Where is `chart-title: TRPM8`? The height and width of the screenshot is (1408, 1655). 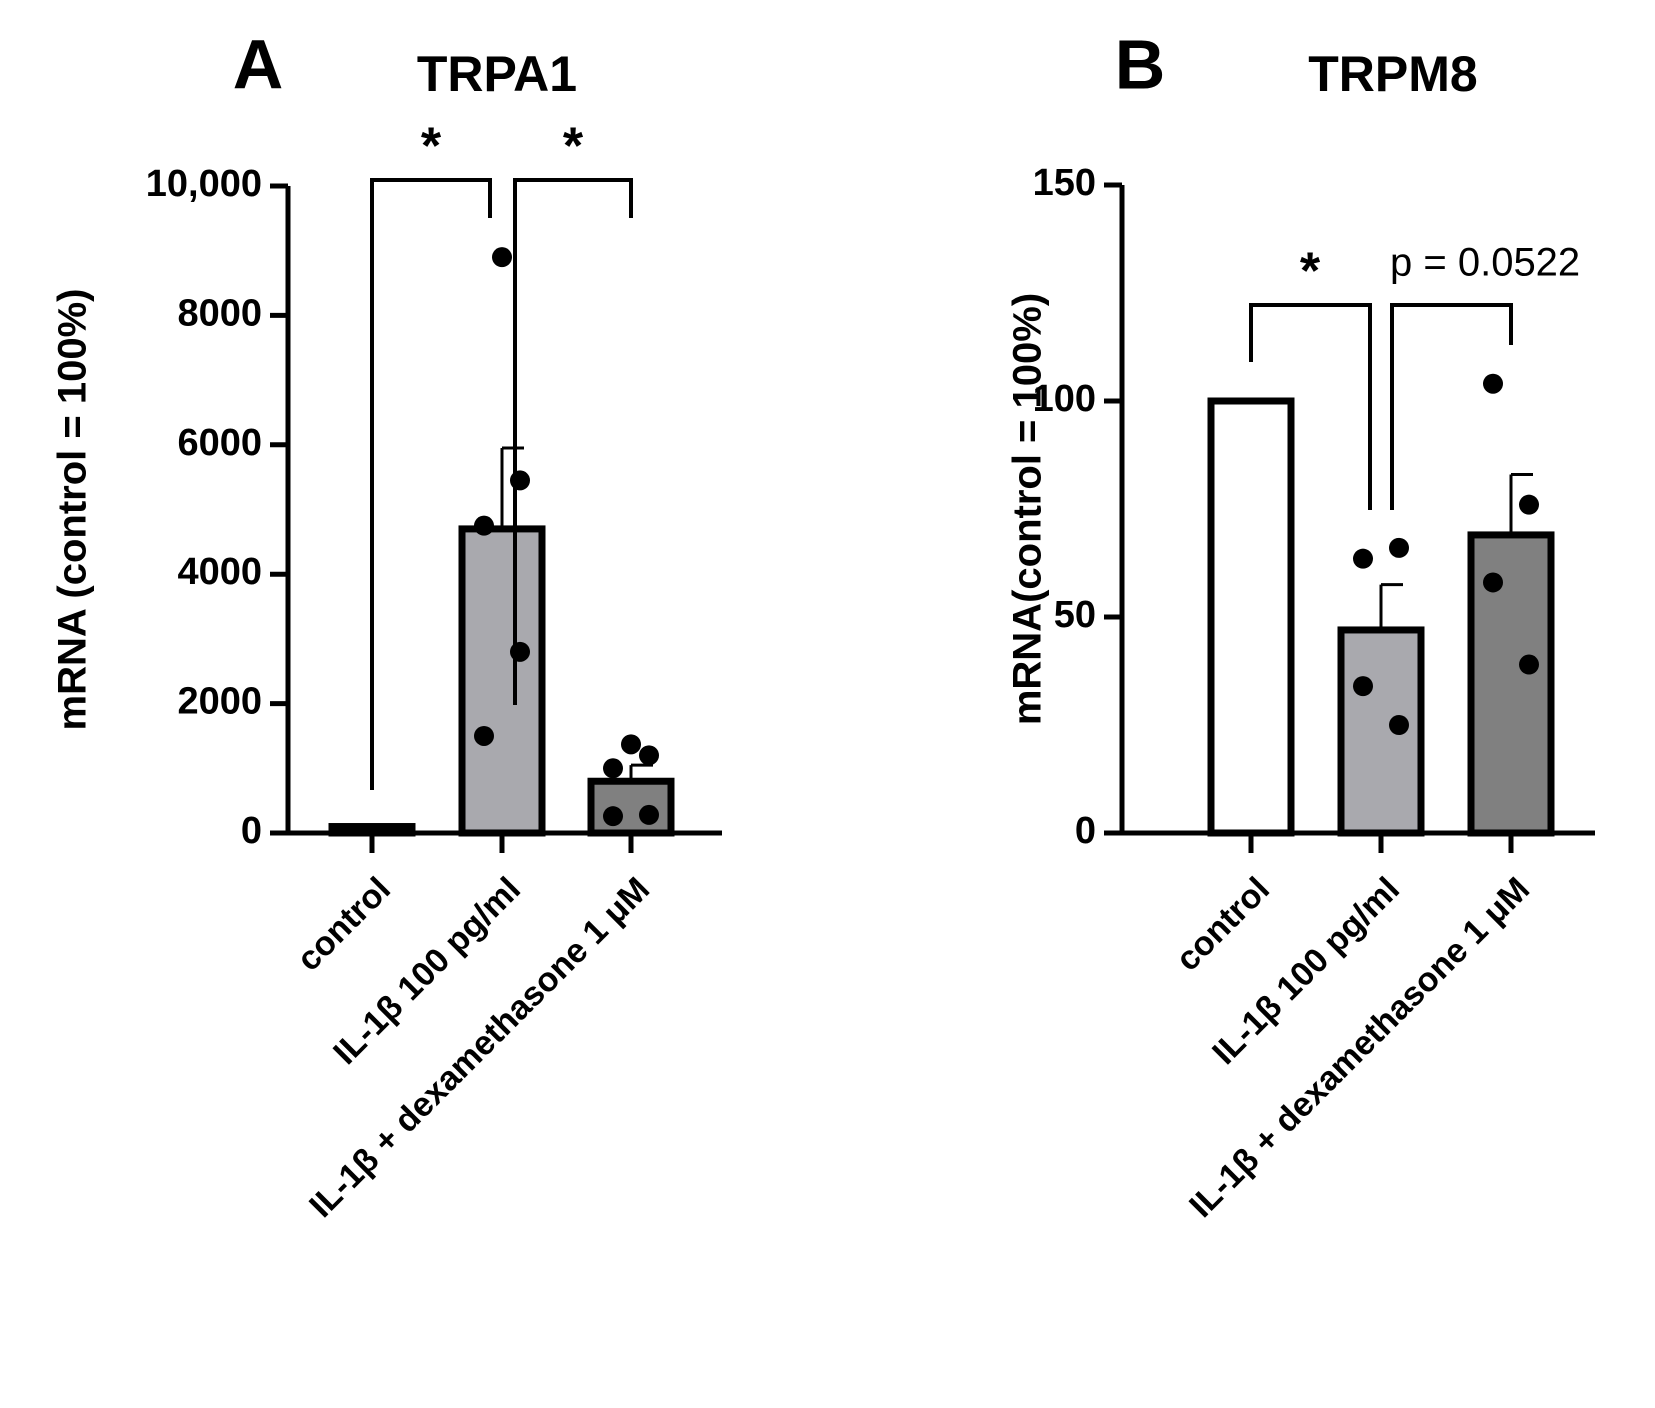 chart-title: TRPM8 is located at coordinates (1392, 74).